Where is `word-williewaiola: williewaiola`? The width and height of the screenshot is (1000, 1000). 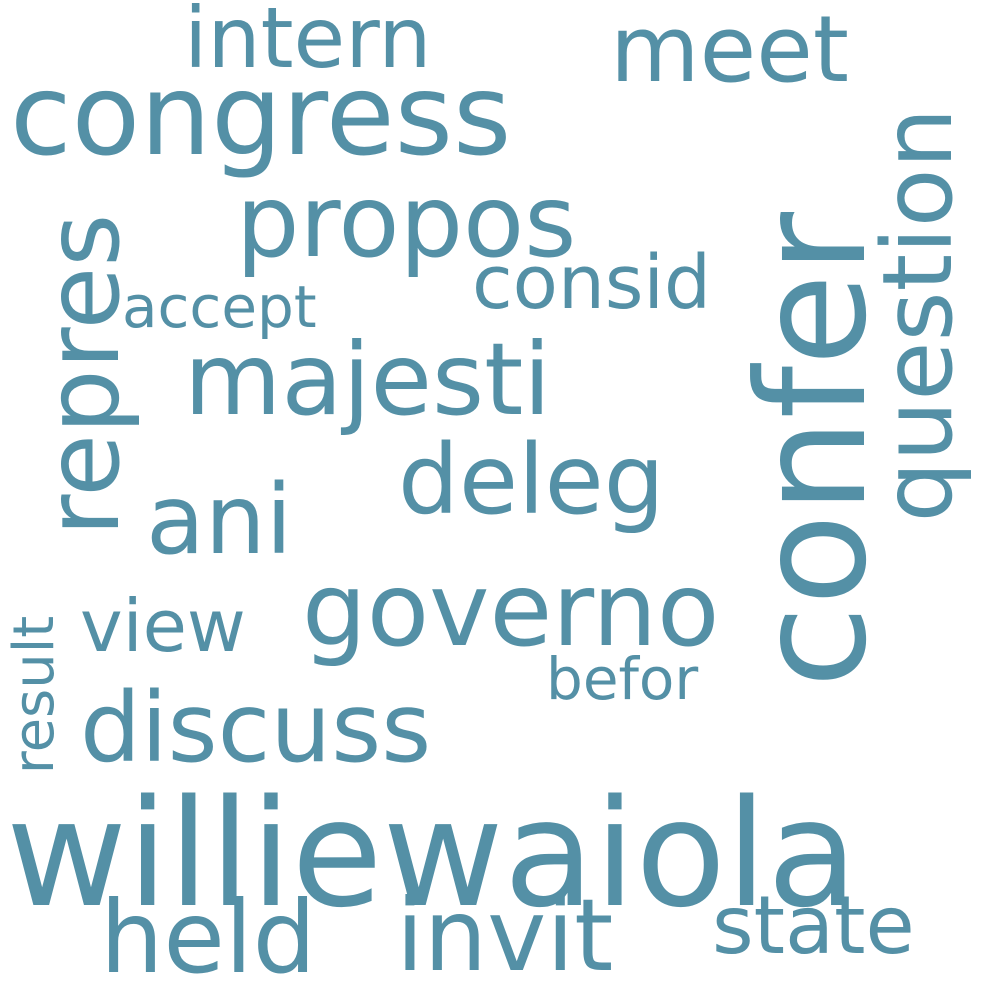
word-williewaiola: williewaiola is located at coordinates (432, 854).